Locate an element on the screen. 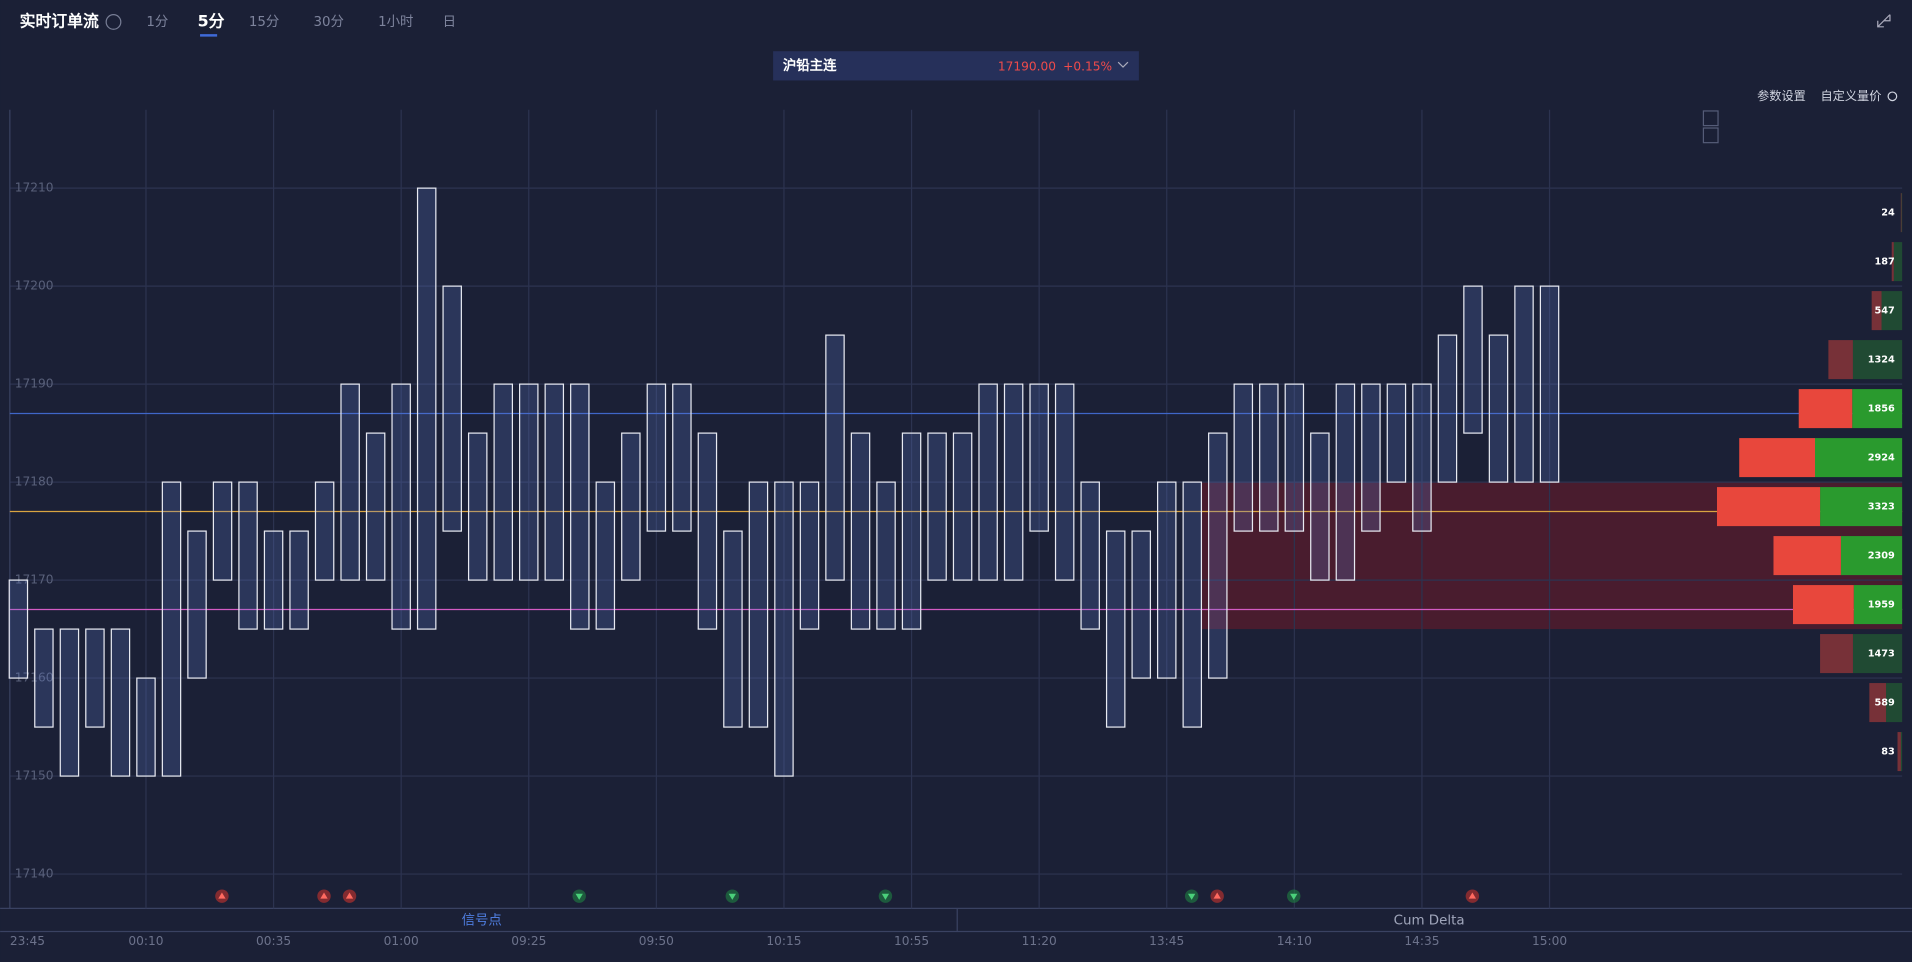  help-icon is located at coordinates (113, 22).